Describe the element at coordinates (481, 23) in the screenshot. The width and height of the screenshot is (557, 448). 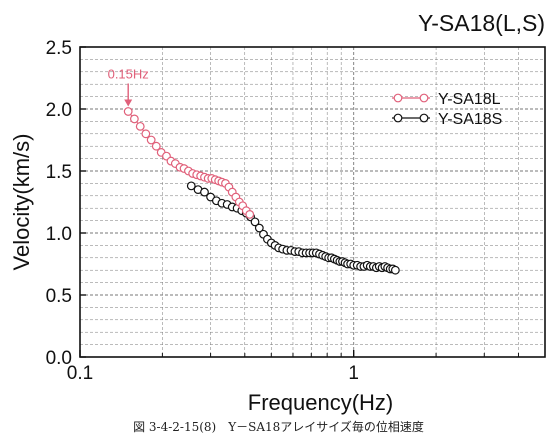
I see `chart-title: Y-SA18(L,S)` at that location.